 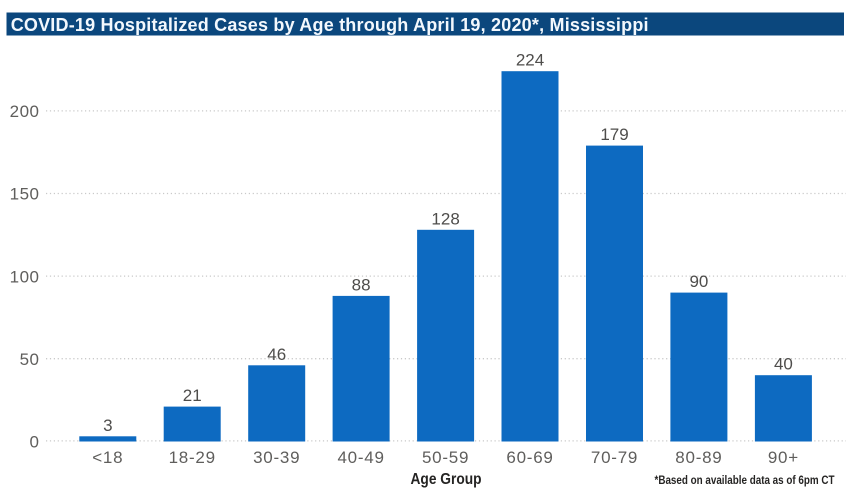 I want to click on svg-text: 90, so click(x=698, y=281).